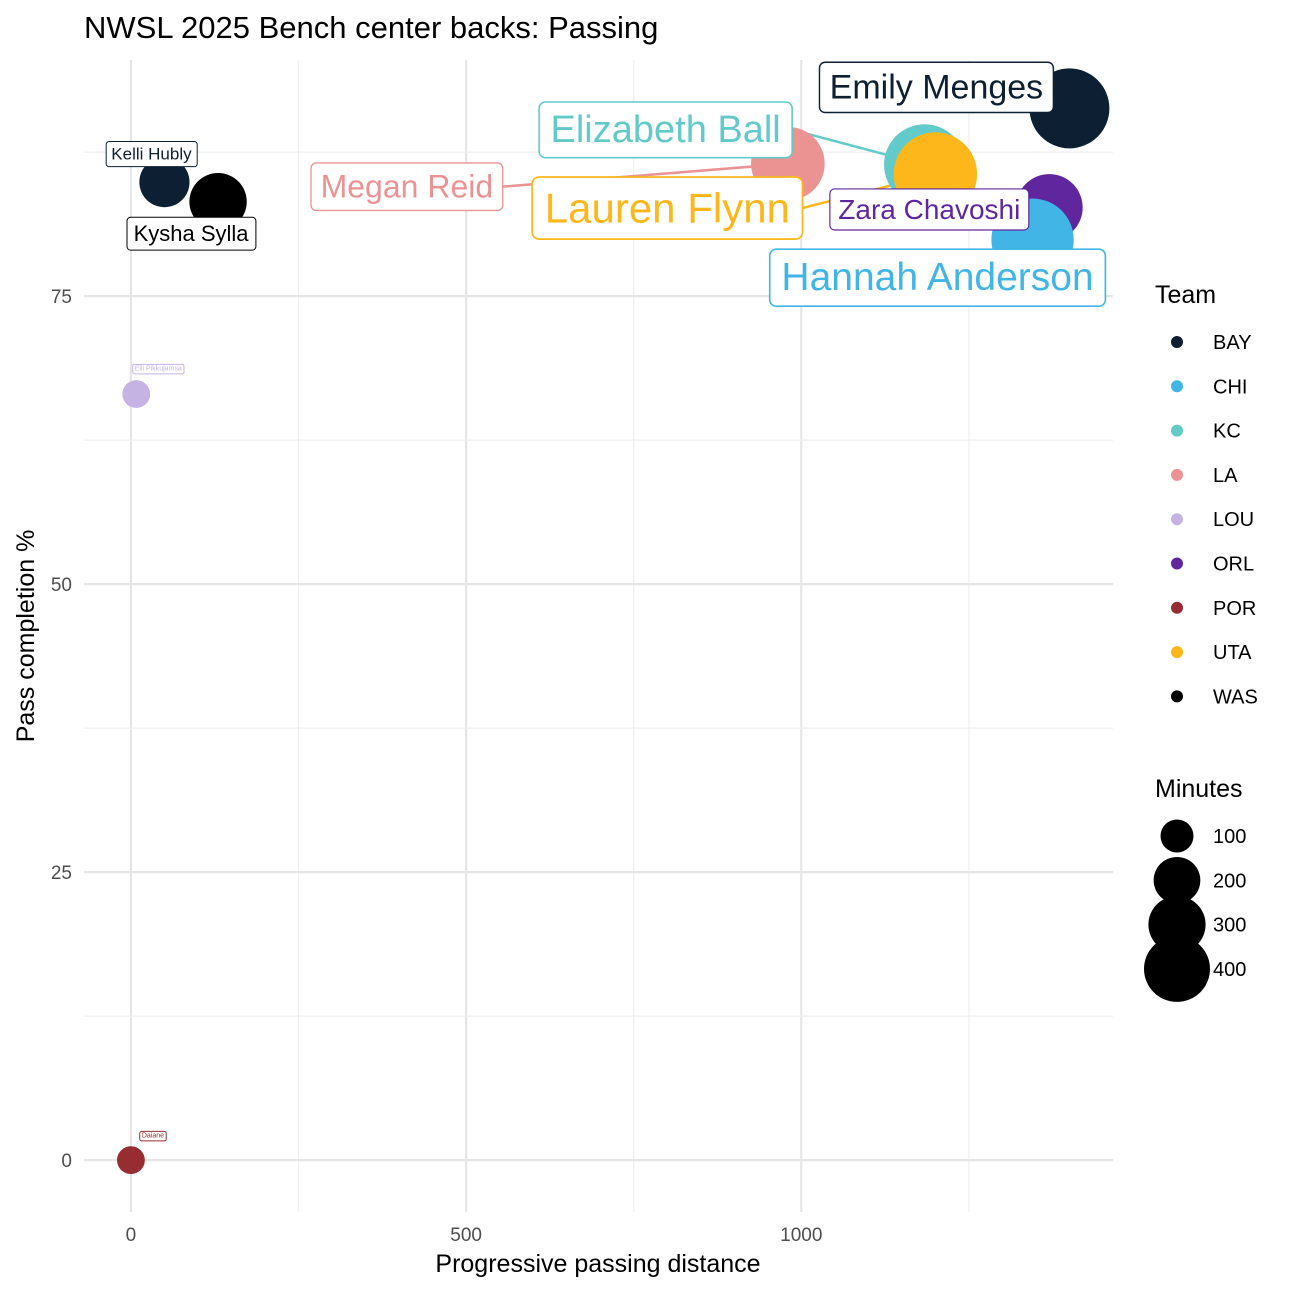  What do you see at coordinates (1234, 609) in the screenshot?
I see `legend-label-por: POR` at bounding box center [1234, 609].